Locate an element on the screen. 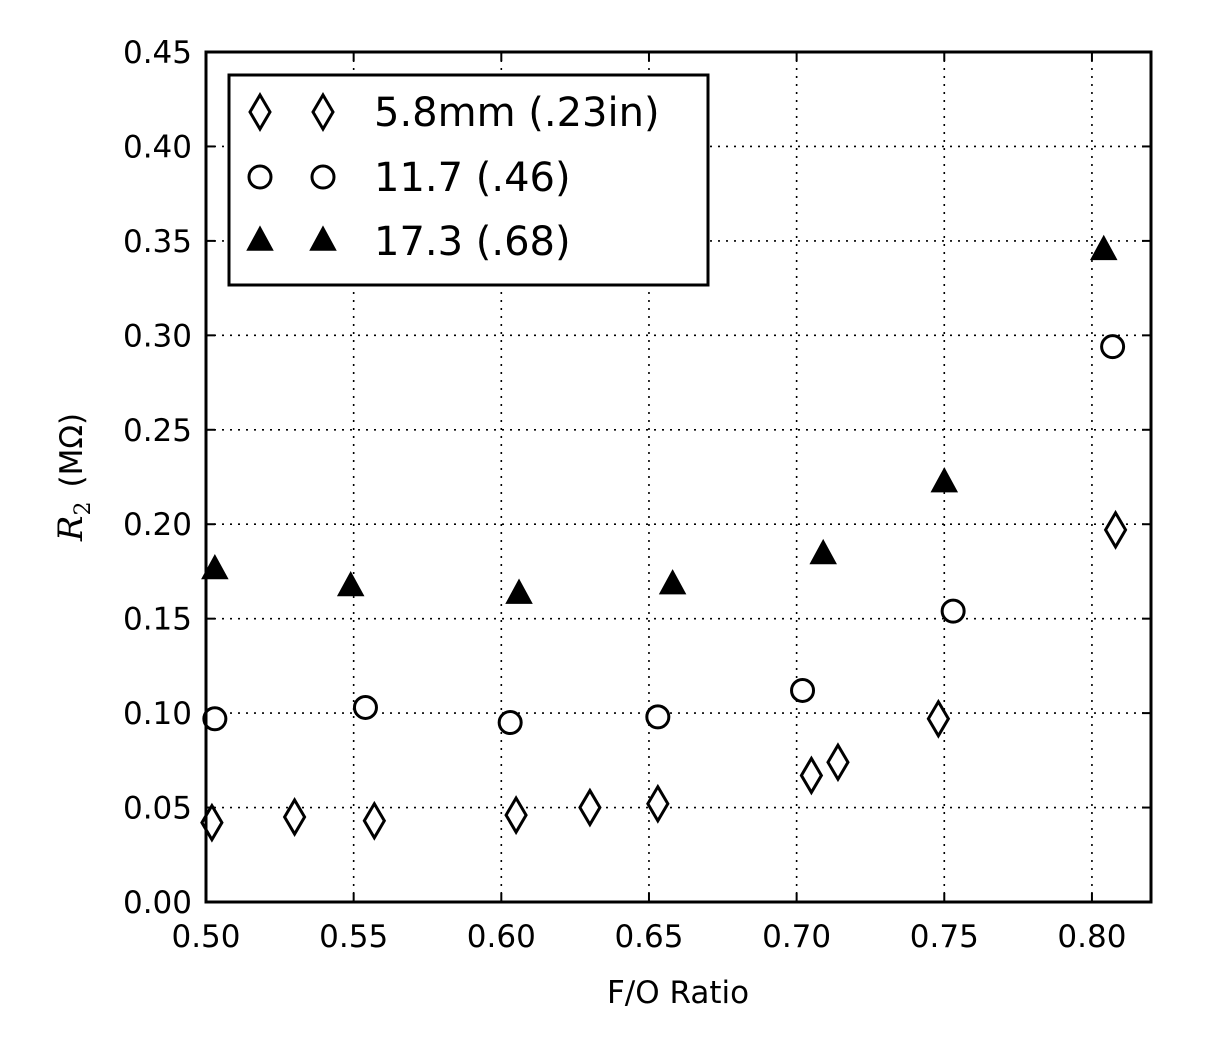  legend-item: 11.7 (.46) is located at coordinates (409, 178).